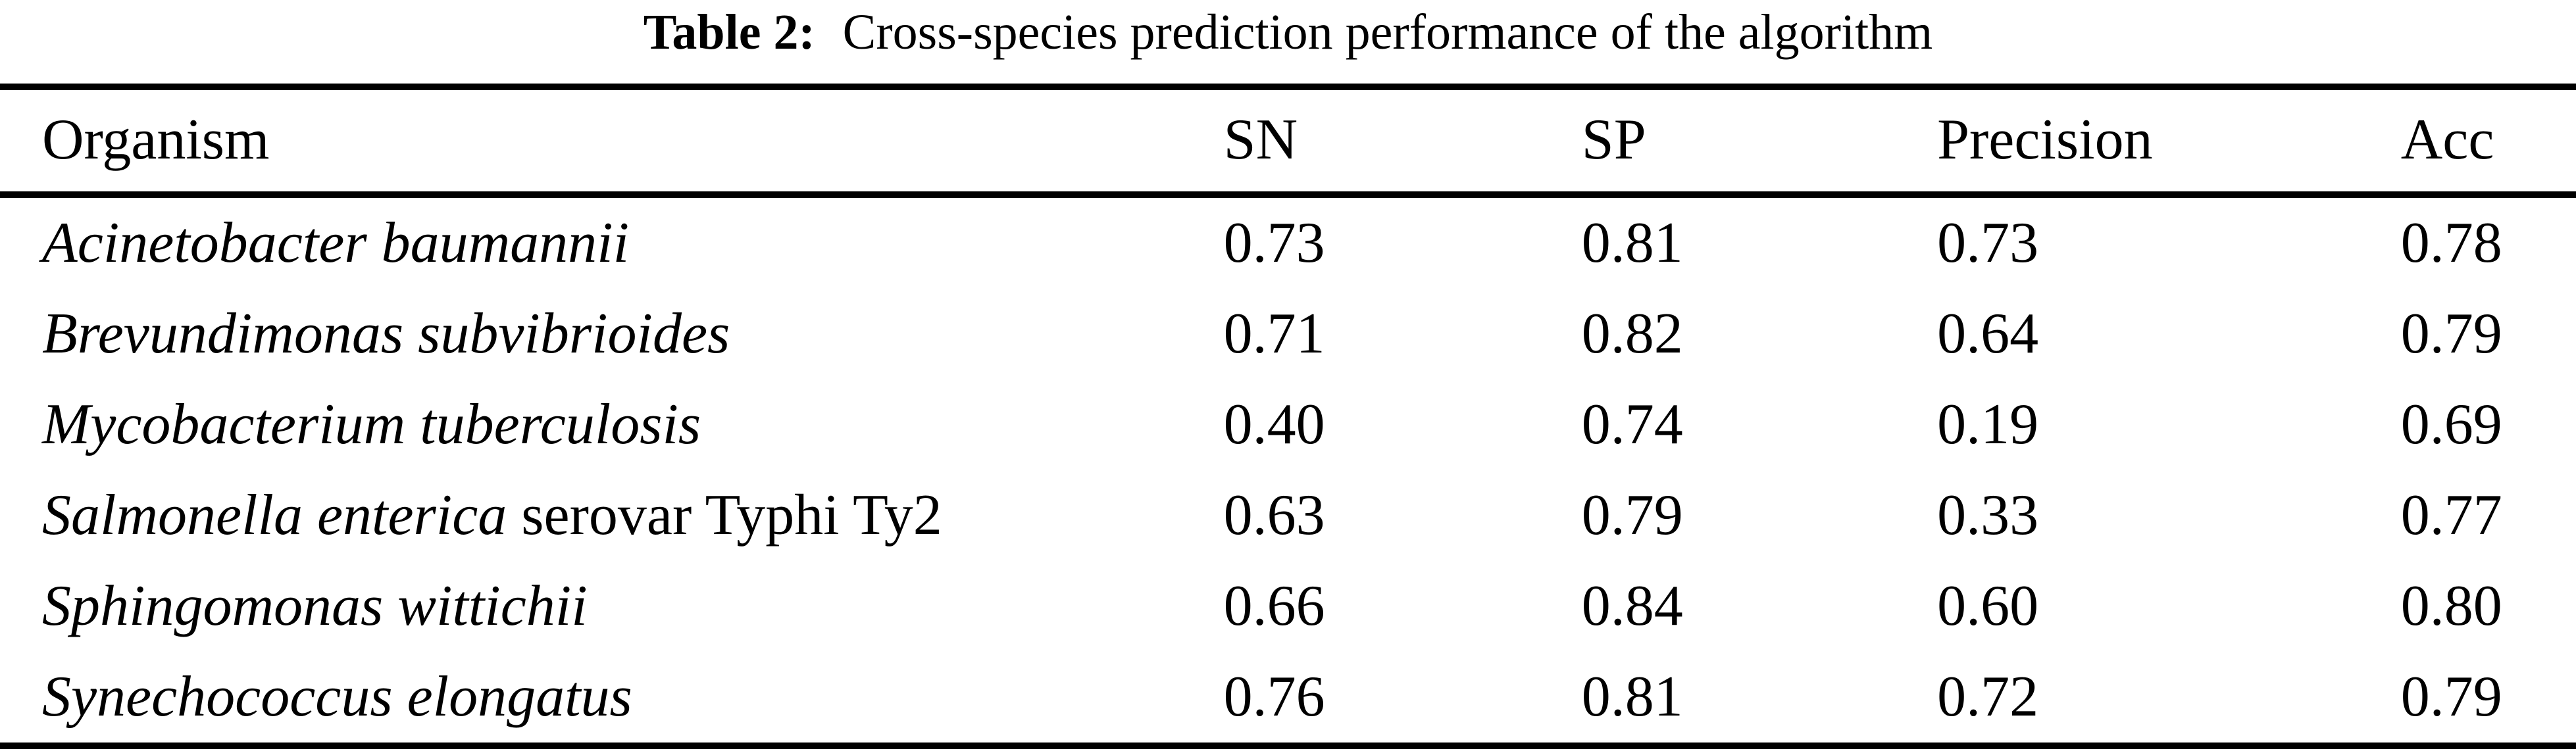 This screenshot has width=2576, height=755. What do you see at coordinates (1274, 515) in the screenshot?
I see `cell-sn: 0.63` at bounding box center [1274, 515].